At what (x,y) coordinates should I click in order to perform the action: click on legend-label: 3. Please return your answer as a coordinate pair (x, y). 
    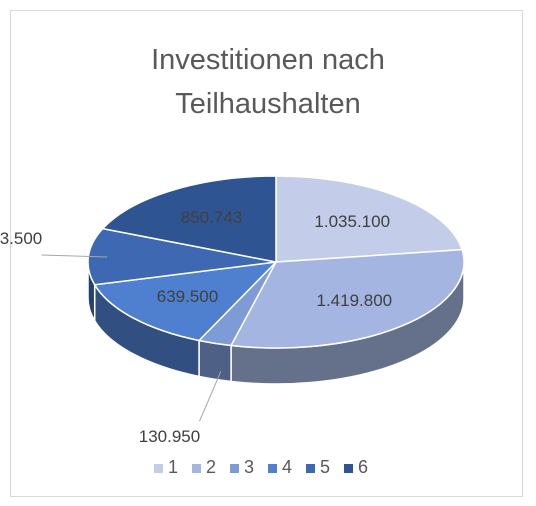
    Looking at the image, I should click on (249, 467).